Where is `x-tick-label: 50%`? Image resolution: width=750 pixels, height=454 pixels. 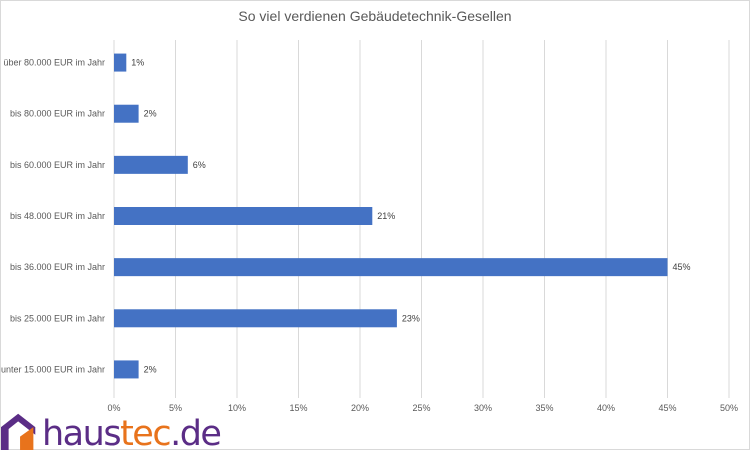
x-tick-label: 50% is located at coordinates (729, 408).